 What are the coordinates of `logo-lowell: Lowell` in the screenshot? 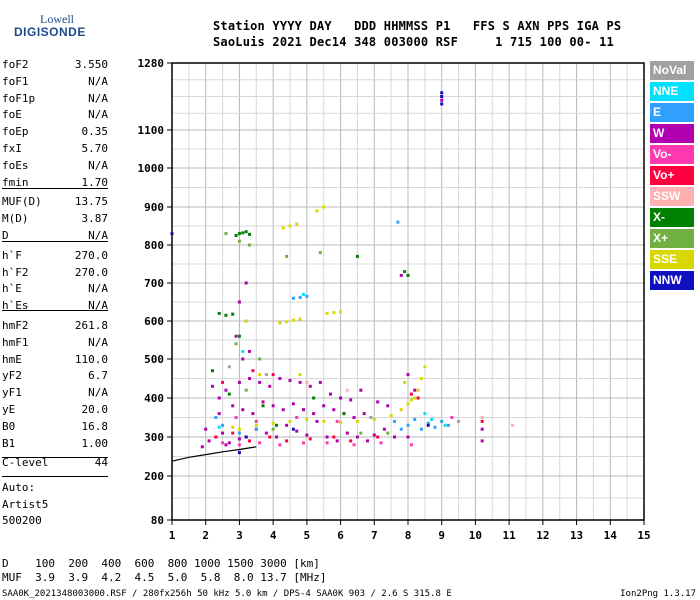 It's located at (57, 19).